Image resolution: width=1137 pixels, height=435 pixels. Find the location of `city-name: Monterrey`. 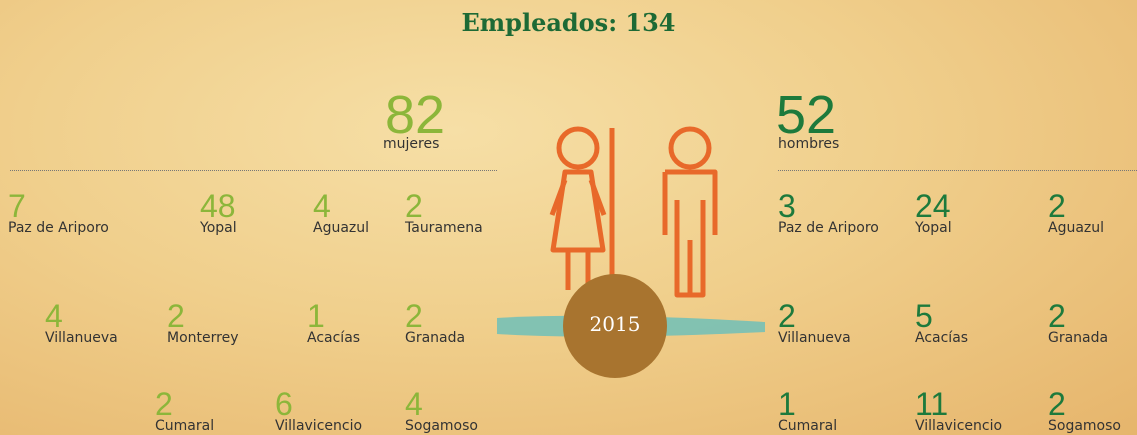

city-name: Monterrey is located at coordinates (203, 338).